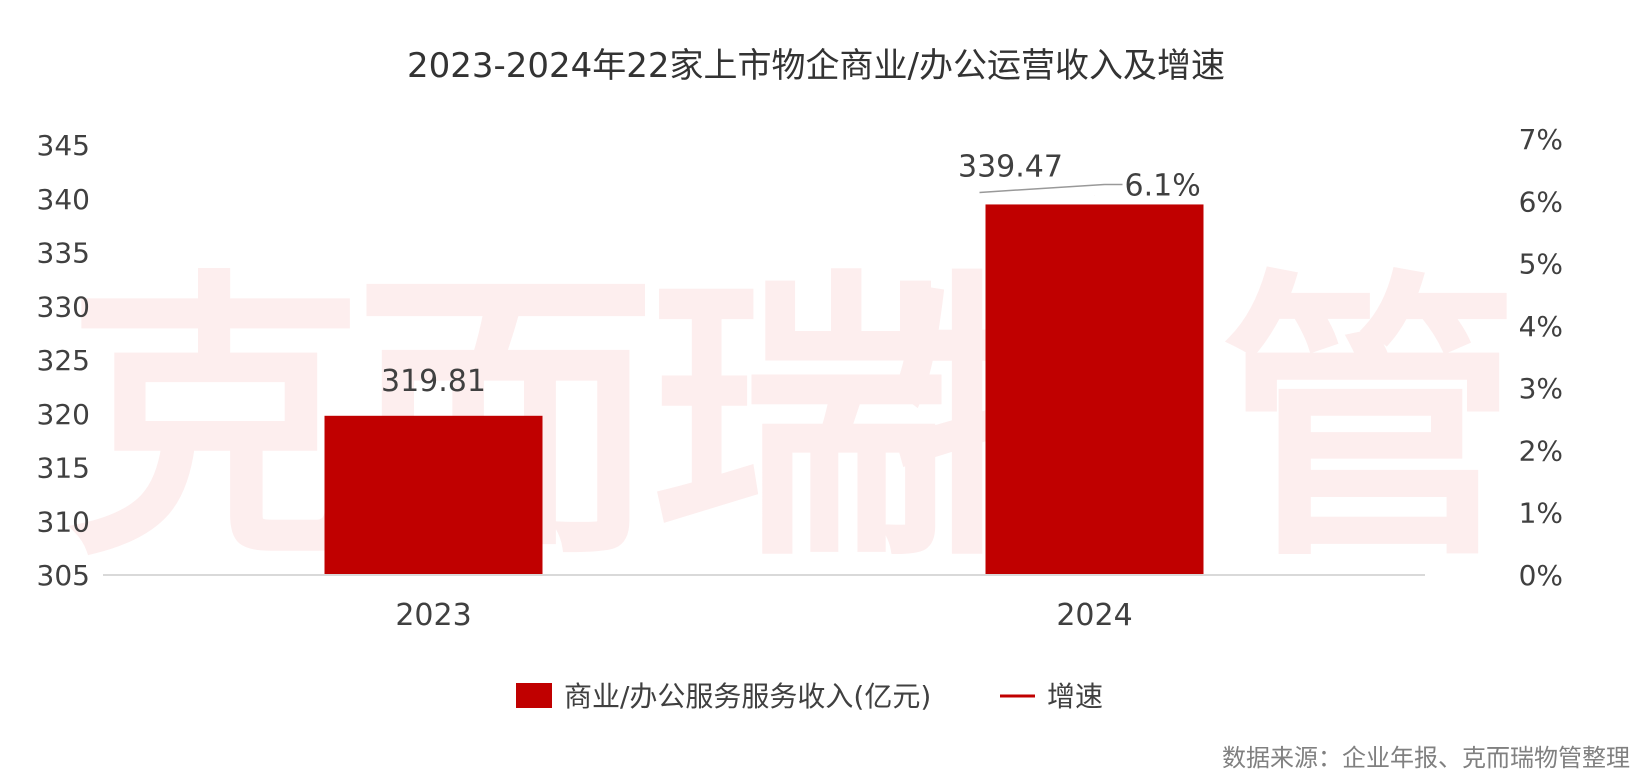 This screenshot has width=1646, height=784. What do you see at coordinates (1163, 185) in the screenshot?
I see `growth-data-label: 6.1%` at bounding box center [1163, 185].